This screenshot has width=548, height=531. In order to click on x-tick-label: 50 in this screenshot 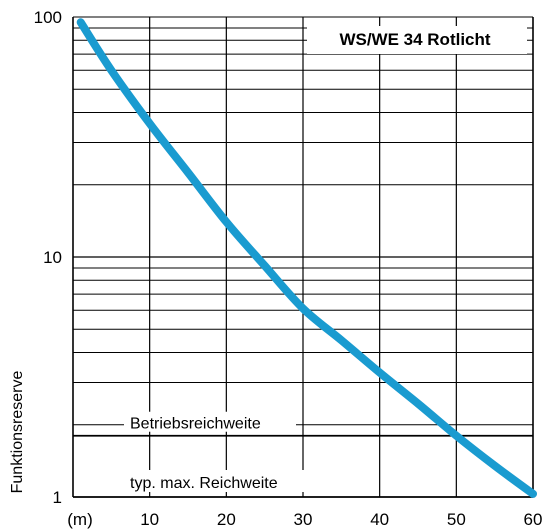, I will do `click(456, 519)`.